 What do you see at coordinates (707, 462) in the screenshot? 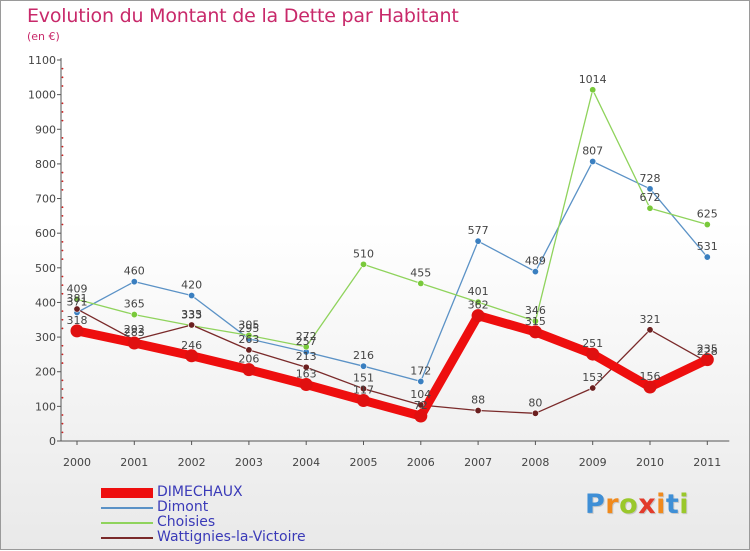
I see `x-tick-label: 2011` at bounding box center [707, 462].